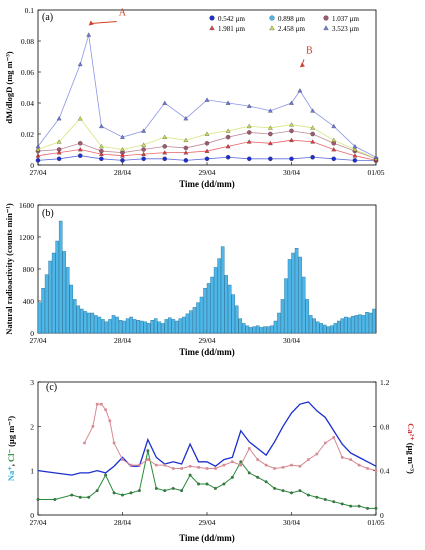  Describe the element at coordinates (385, 471) in the screenshot. I see `y-tick-label: 0.4` at that location.